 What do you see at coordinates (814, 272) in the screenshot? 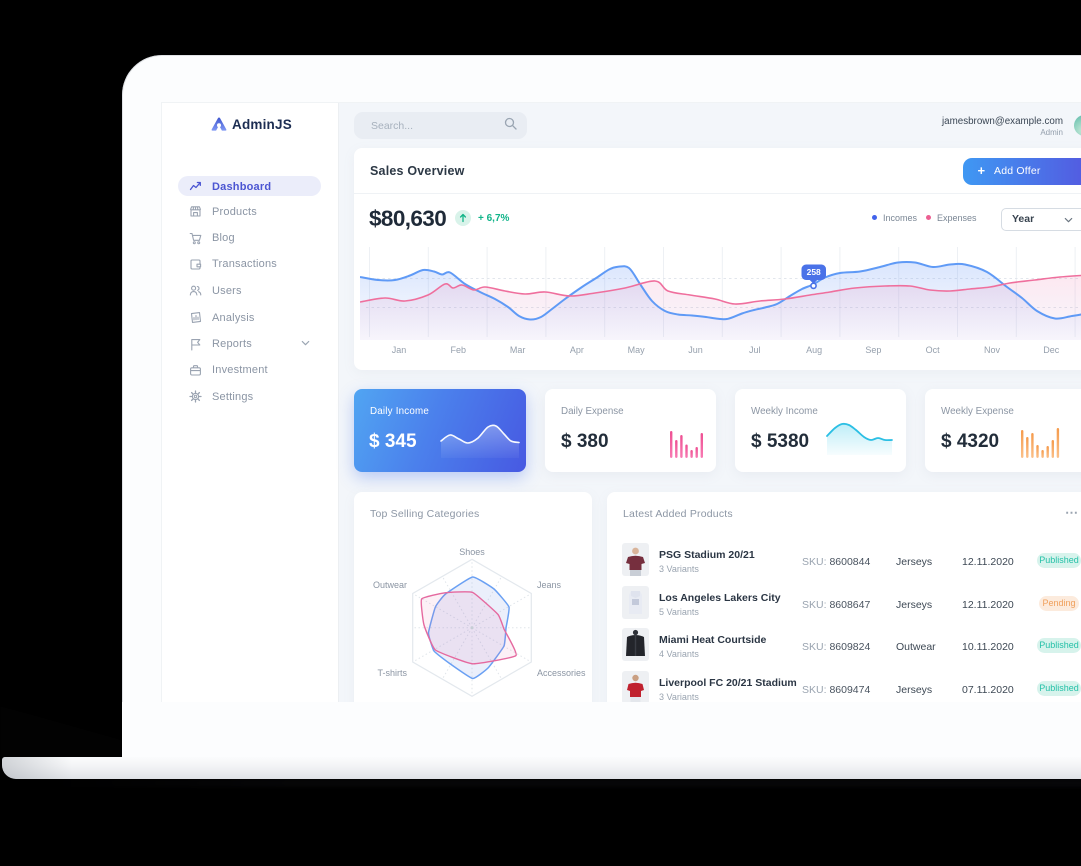
I see `svg-text: 258` at bounding box center [814, 272].